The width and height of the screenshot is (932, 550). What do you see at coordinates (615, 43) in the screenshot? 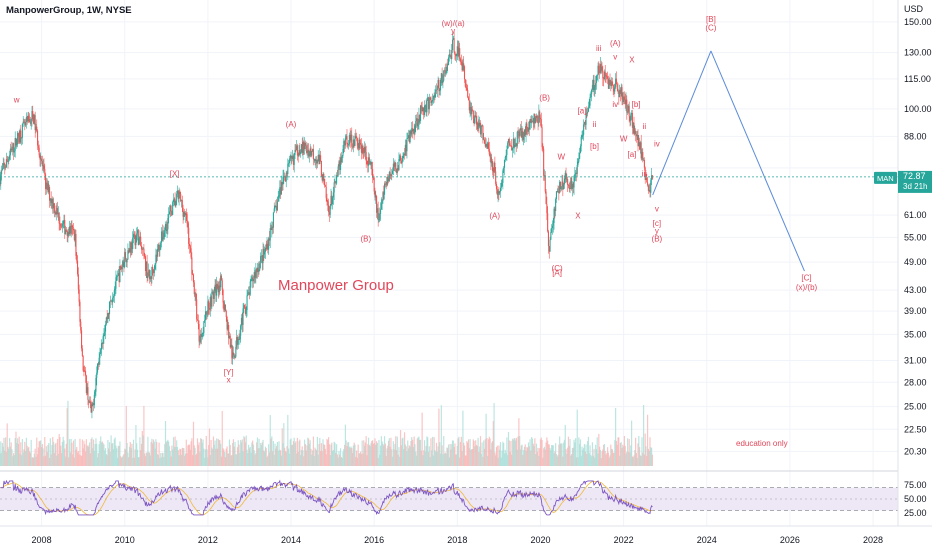
I see `wave-label: (A)` at bounding box center [615, 43].